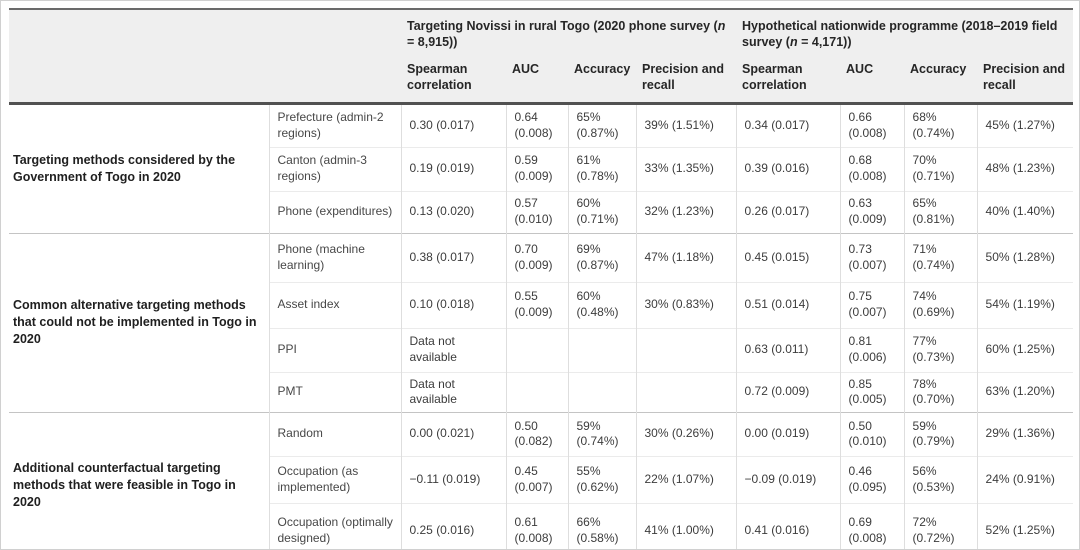 This screenshot has width=1080, height=550. Describe the element at coordinates (601, 525) in the screenshot. I see `stat-cell: 66% (0.58%)` at that location.